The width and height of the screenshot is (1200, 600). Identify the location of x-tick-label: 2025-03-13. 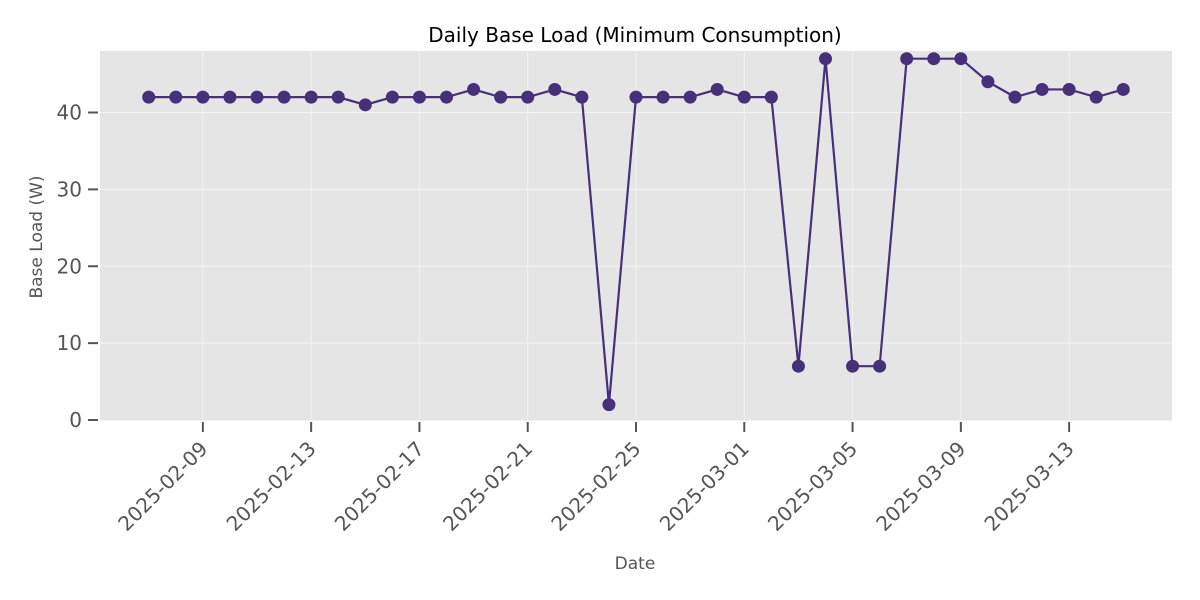
(1029, 486).